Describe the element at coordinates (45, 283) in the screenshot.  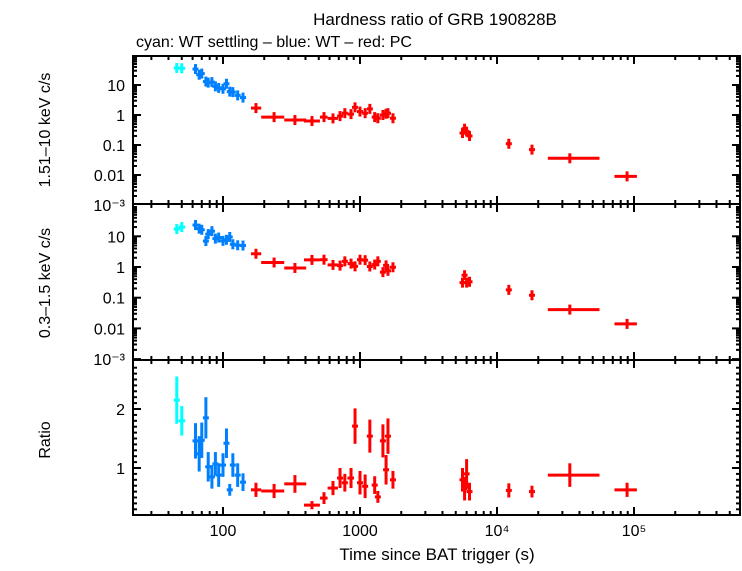
I see `y-axis-label-soft: 0.3–1.5 keV c/s` at that location.